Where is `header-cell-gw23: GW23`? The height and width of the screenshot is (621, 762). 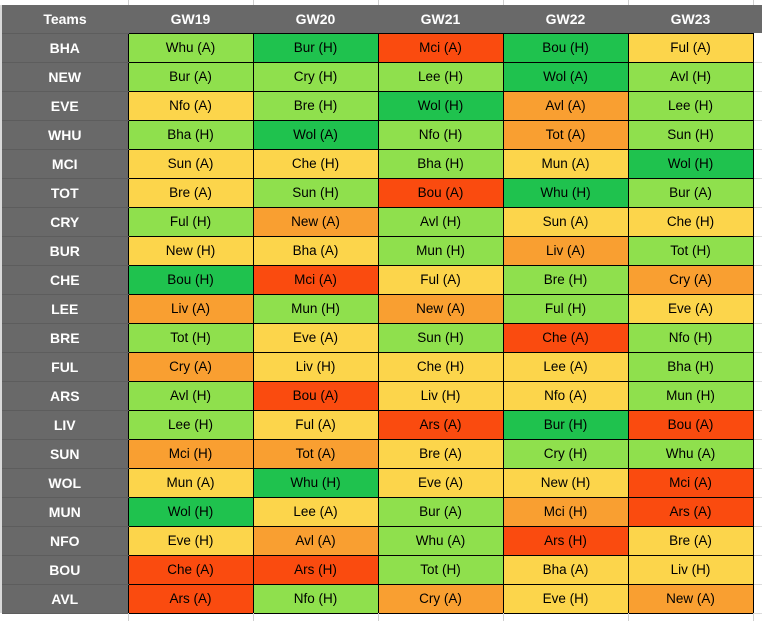 header-cell-gw23: GW23 is located at coordinates (690, 19).